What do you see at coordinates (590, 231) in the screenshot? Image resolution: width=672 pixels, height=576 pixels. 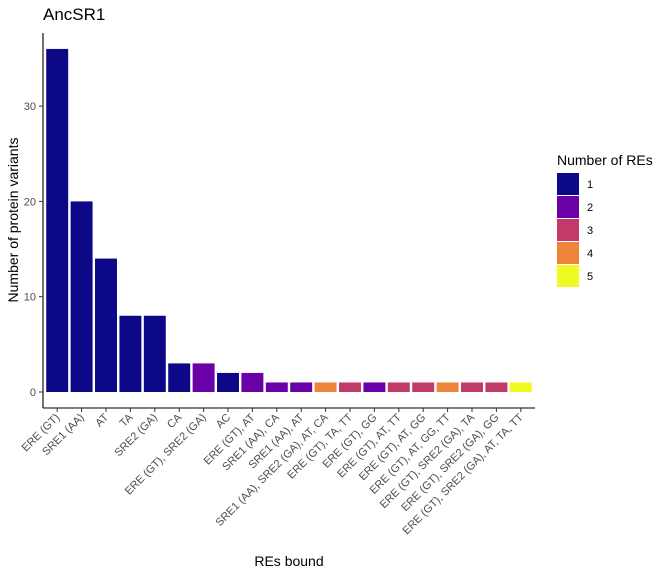 I see `legend-label-3: 3` at bounding box center [590, 231].